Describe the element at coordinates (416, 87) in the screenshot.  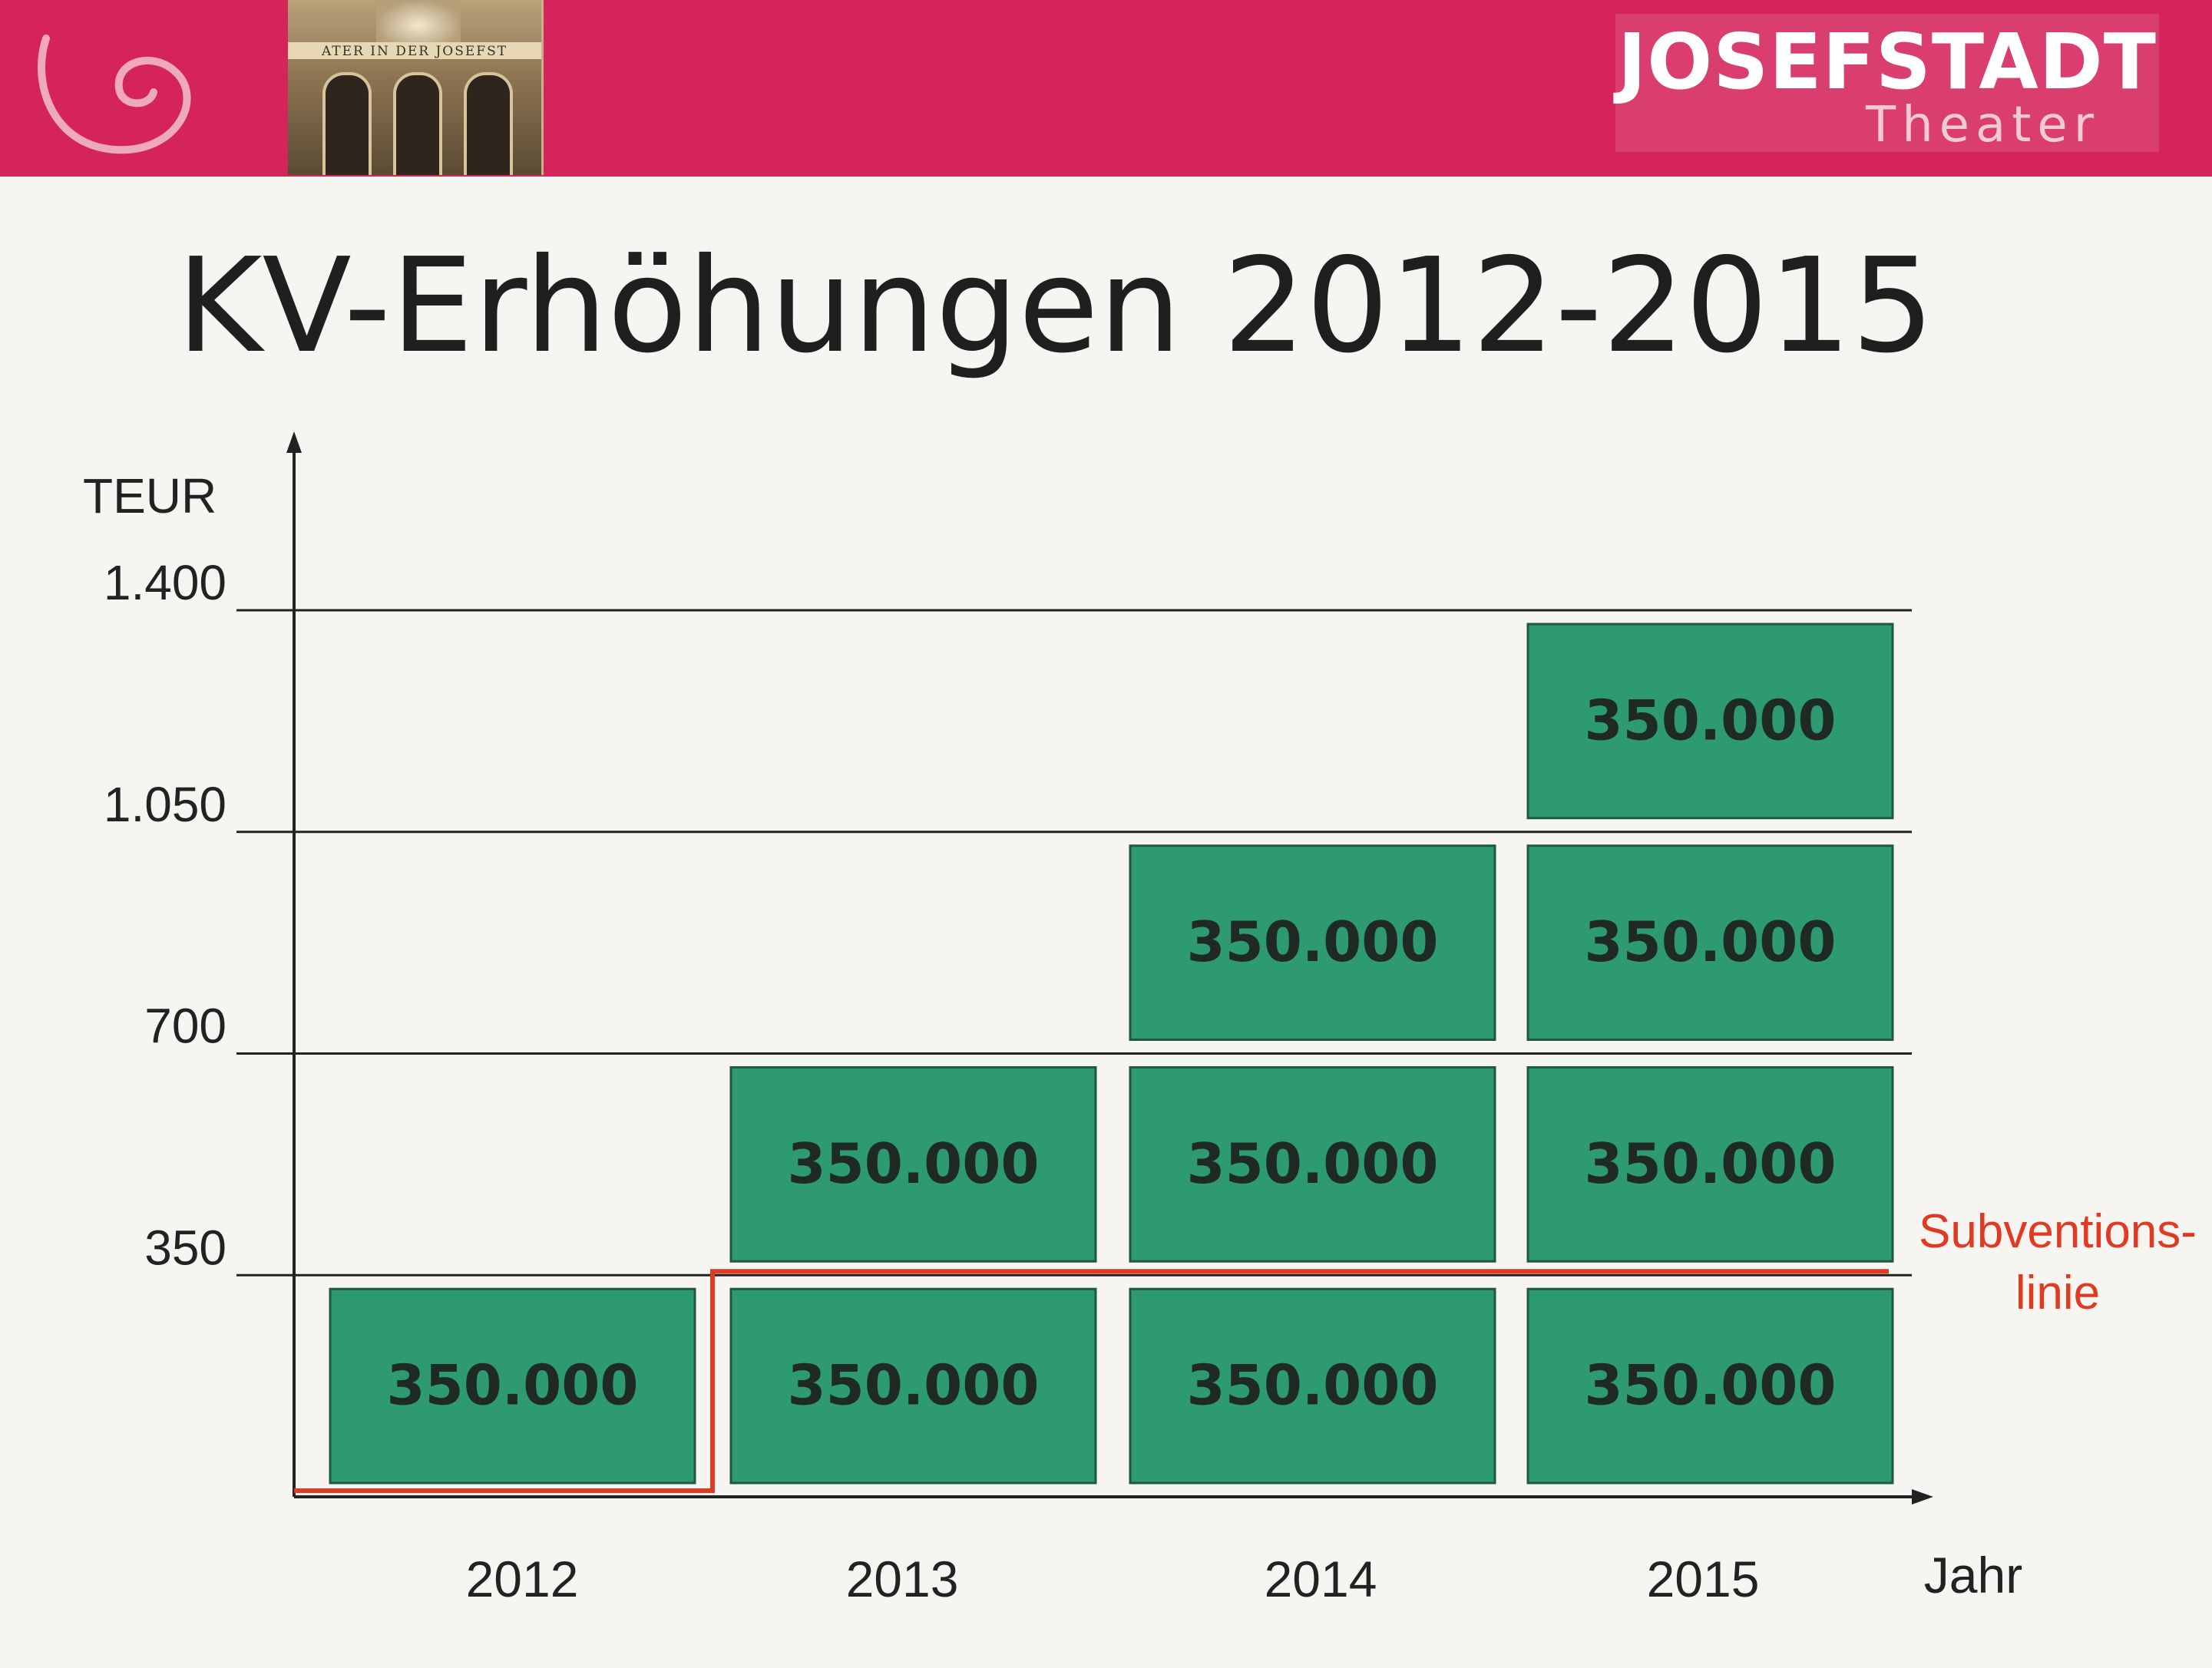
I see `theater-facade-photo: ATER IN DER JOSEFST` at that location.